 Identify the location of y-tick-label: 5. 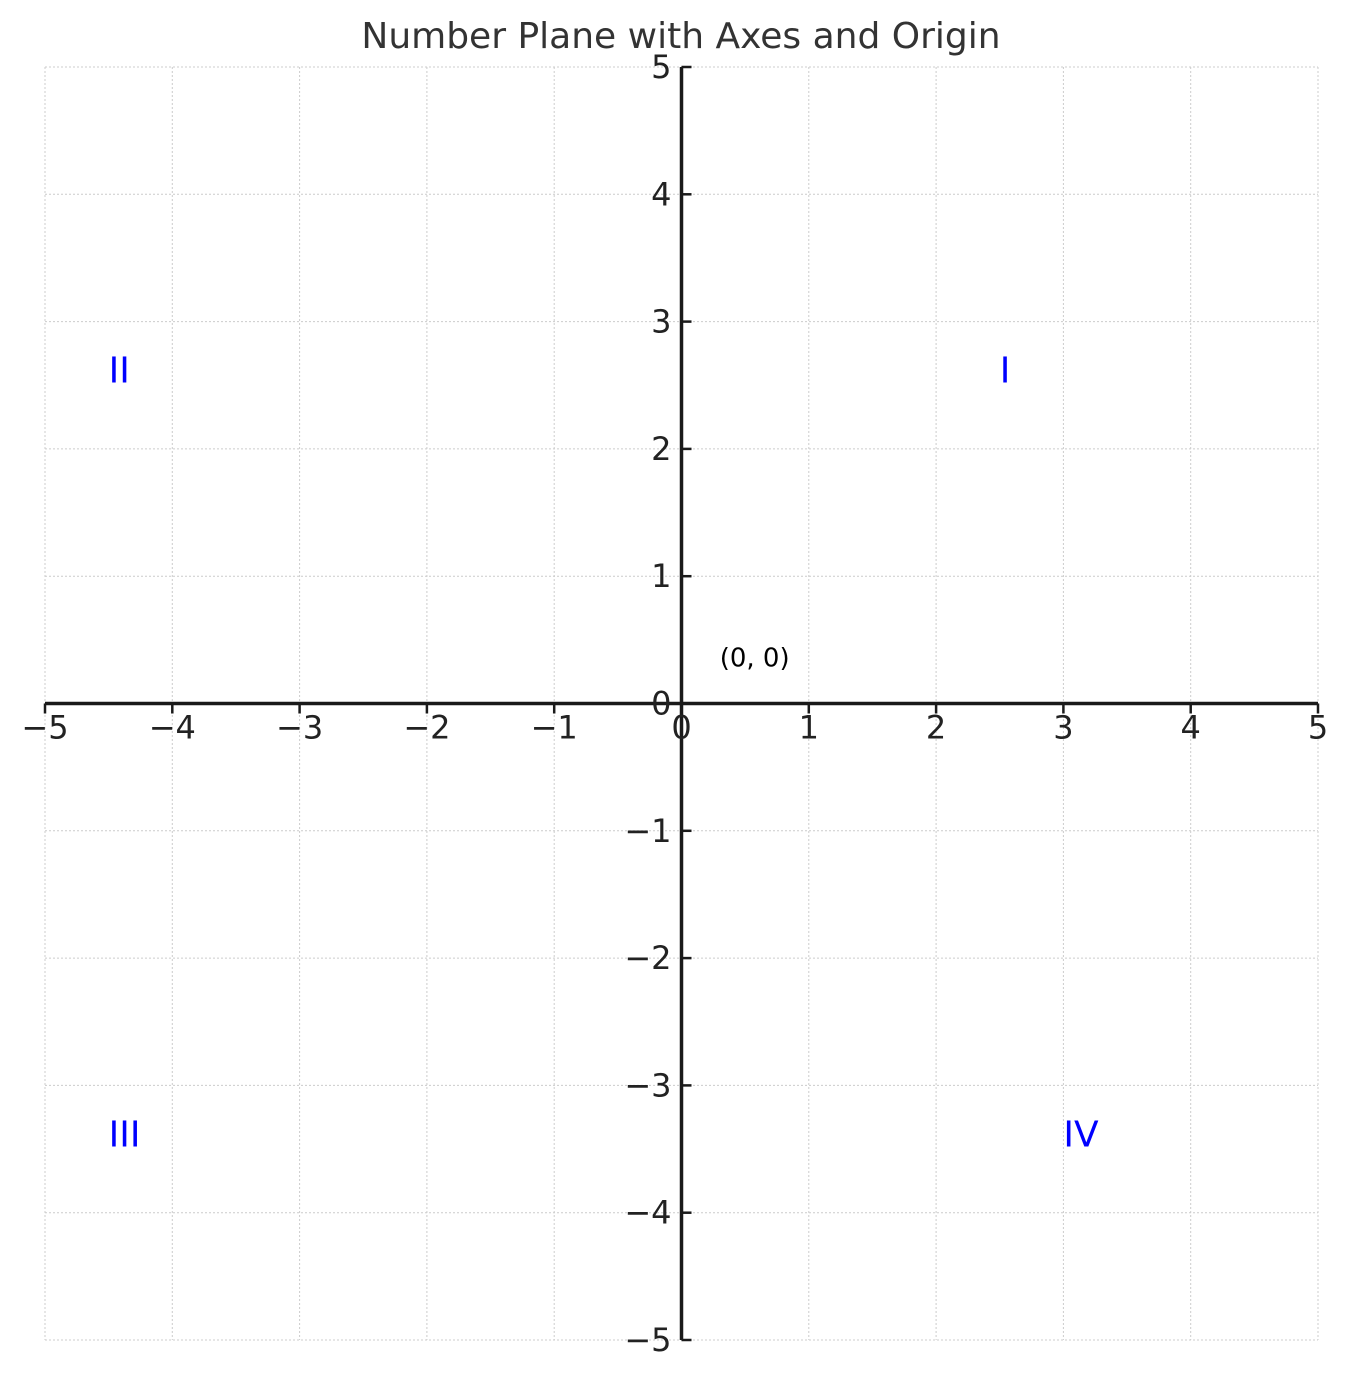
(661, 67).